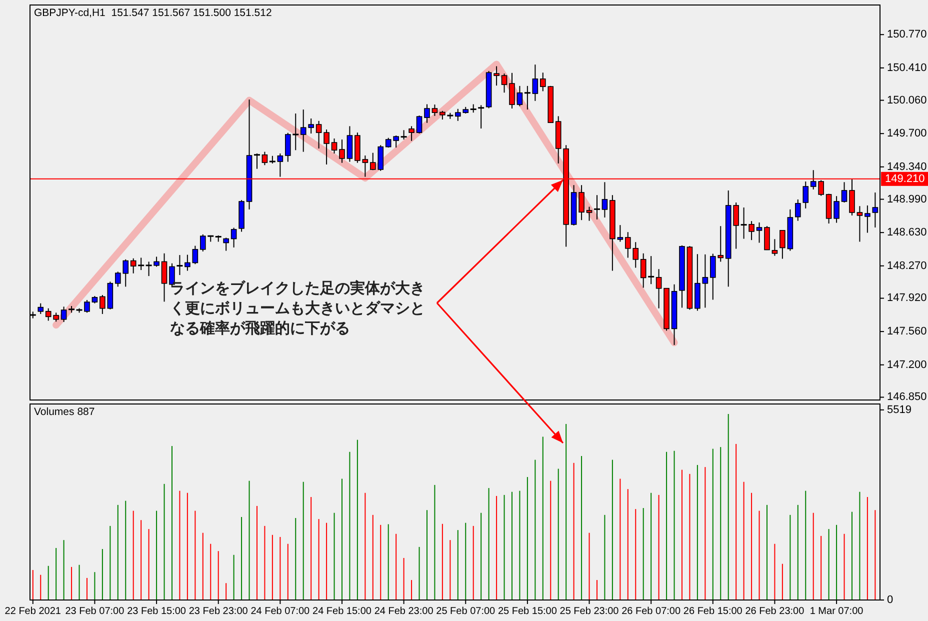 The image size is (928, 621). I want to click on x-tick-label: 1 Mar 07:00, so click(837, 611).